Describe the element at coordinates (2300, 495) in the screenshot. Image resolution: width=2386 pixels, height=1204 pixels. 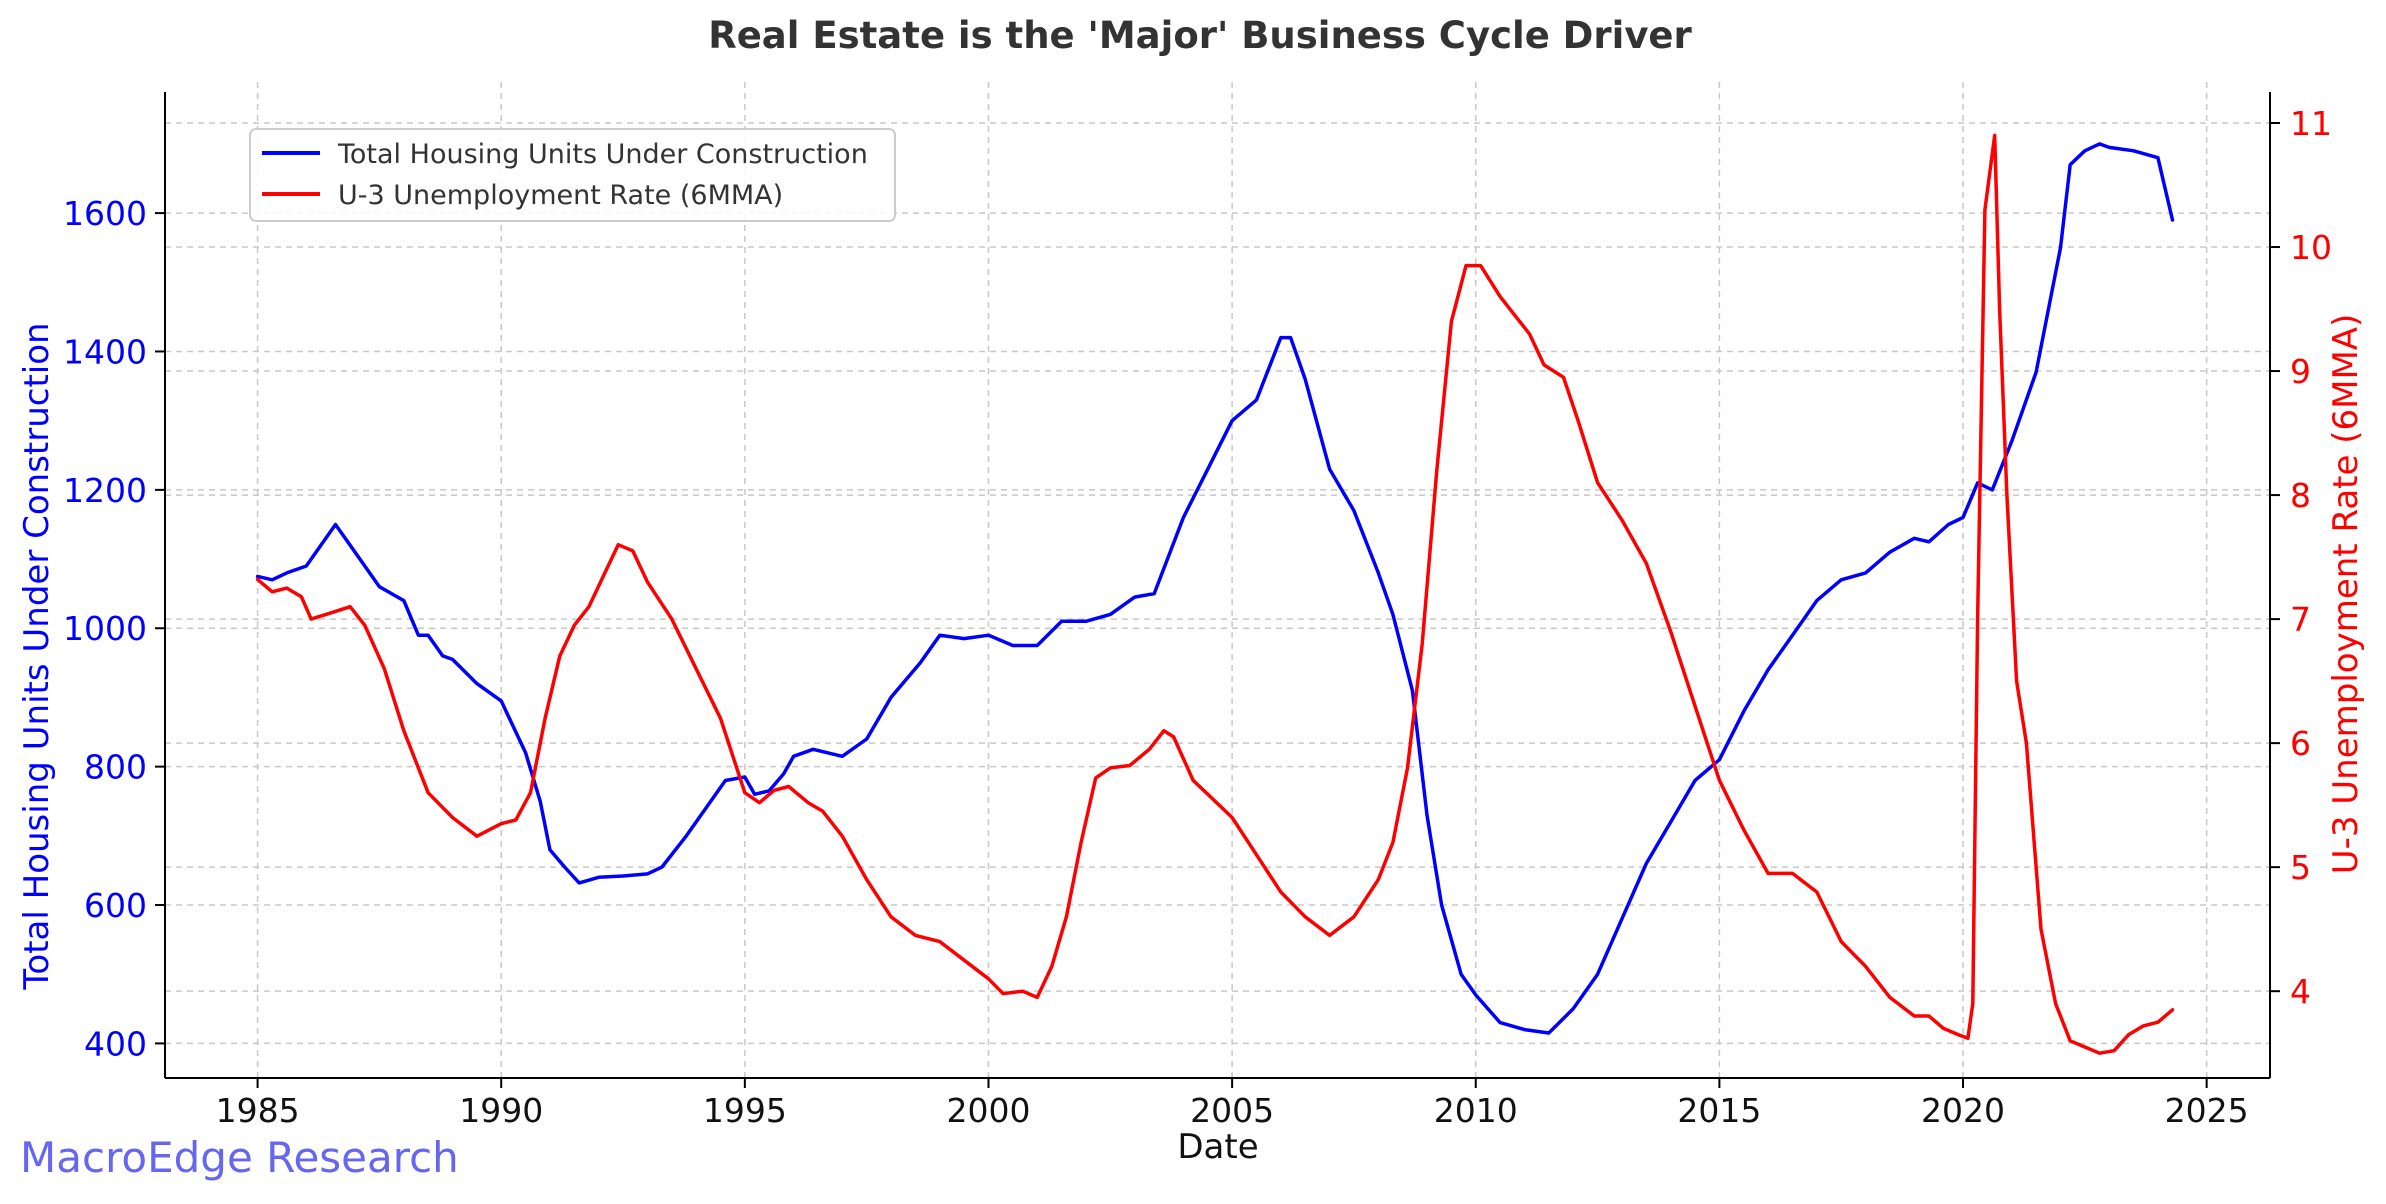
I see `right-y-tick-label: 8` at that location.